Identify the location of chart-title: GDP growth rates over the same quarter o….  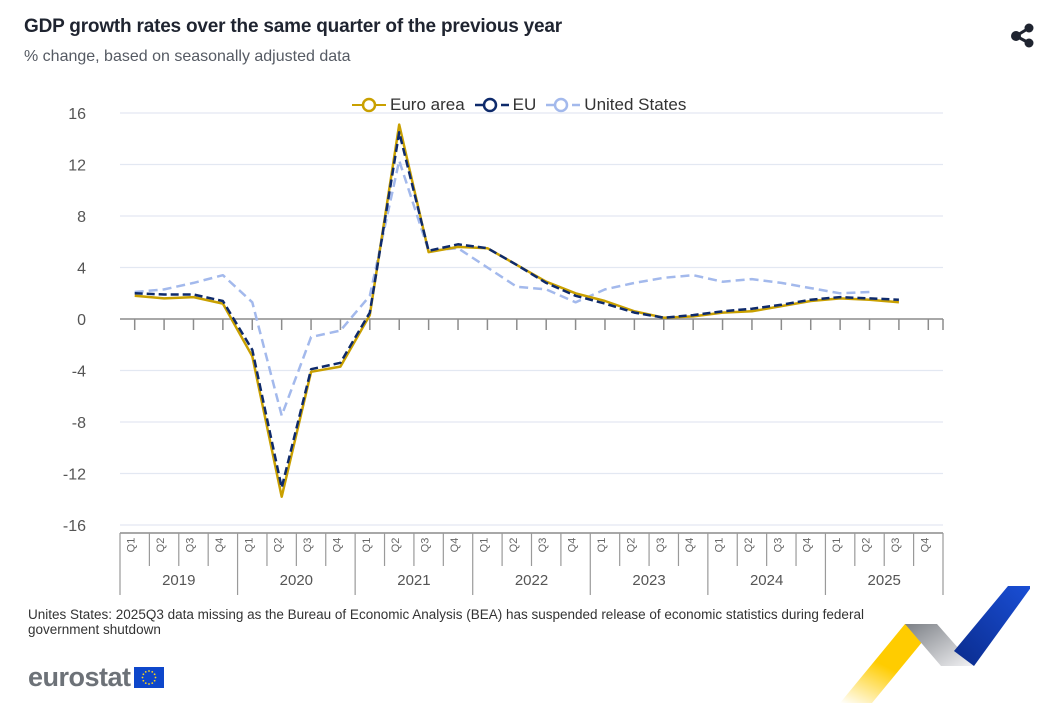
(293, 26).